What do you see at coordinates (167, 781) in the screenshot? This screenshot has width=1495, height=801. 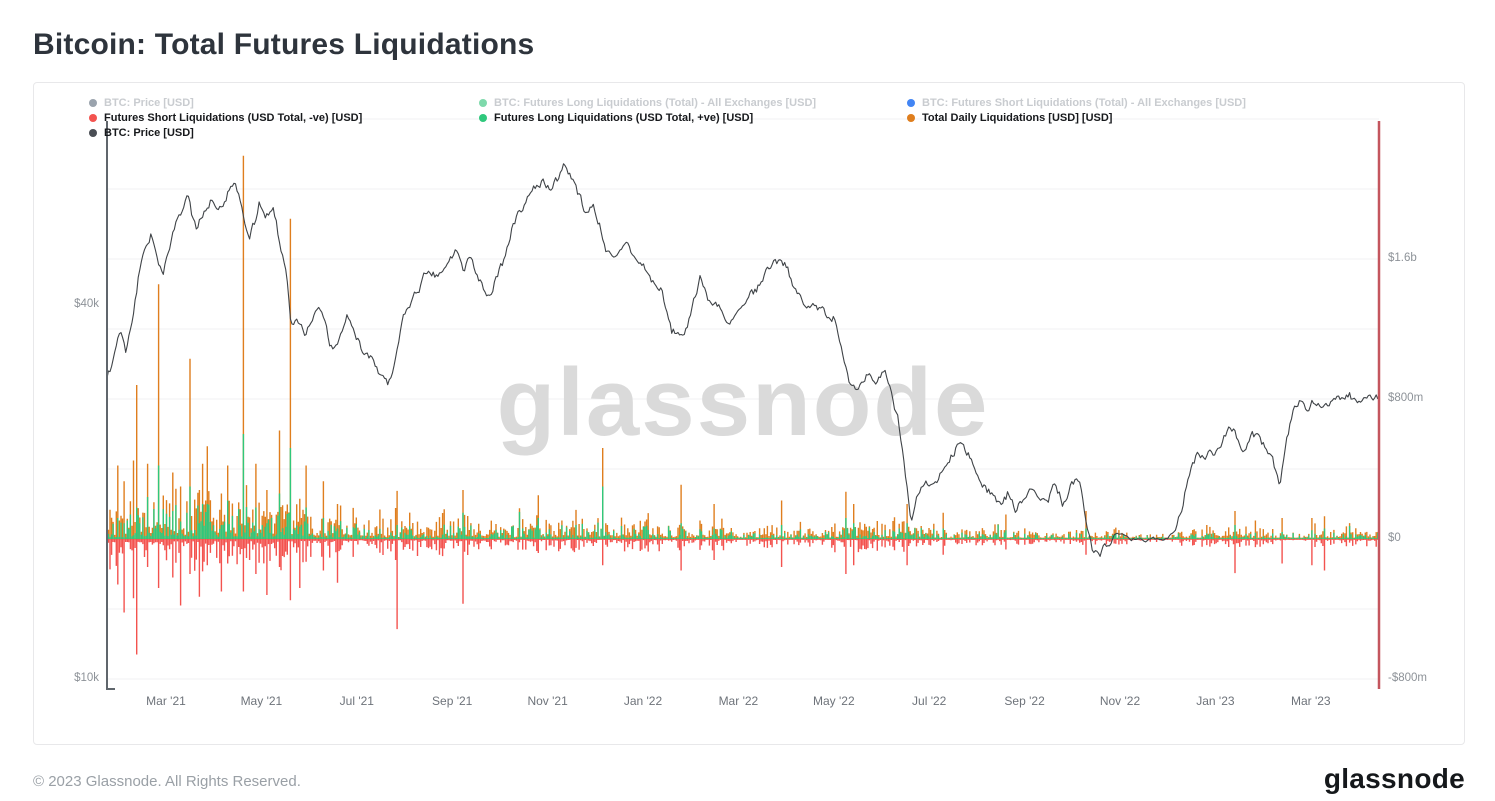 I see `footer-copyright: © 2023 Glassnode. All Rights Reserved.` at bounding box center [167, 781].